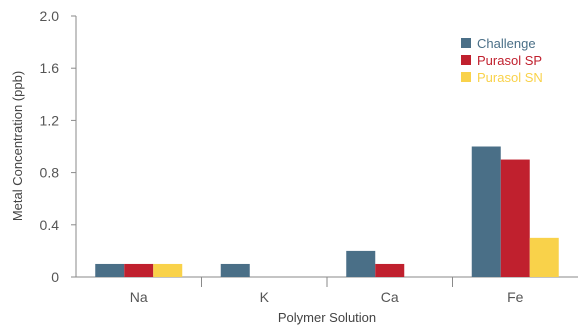  I want to click on x-tick-label: K, so click(265, 297).